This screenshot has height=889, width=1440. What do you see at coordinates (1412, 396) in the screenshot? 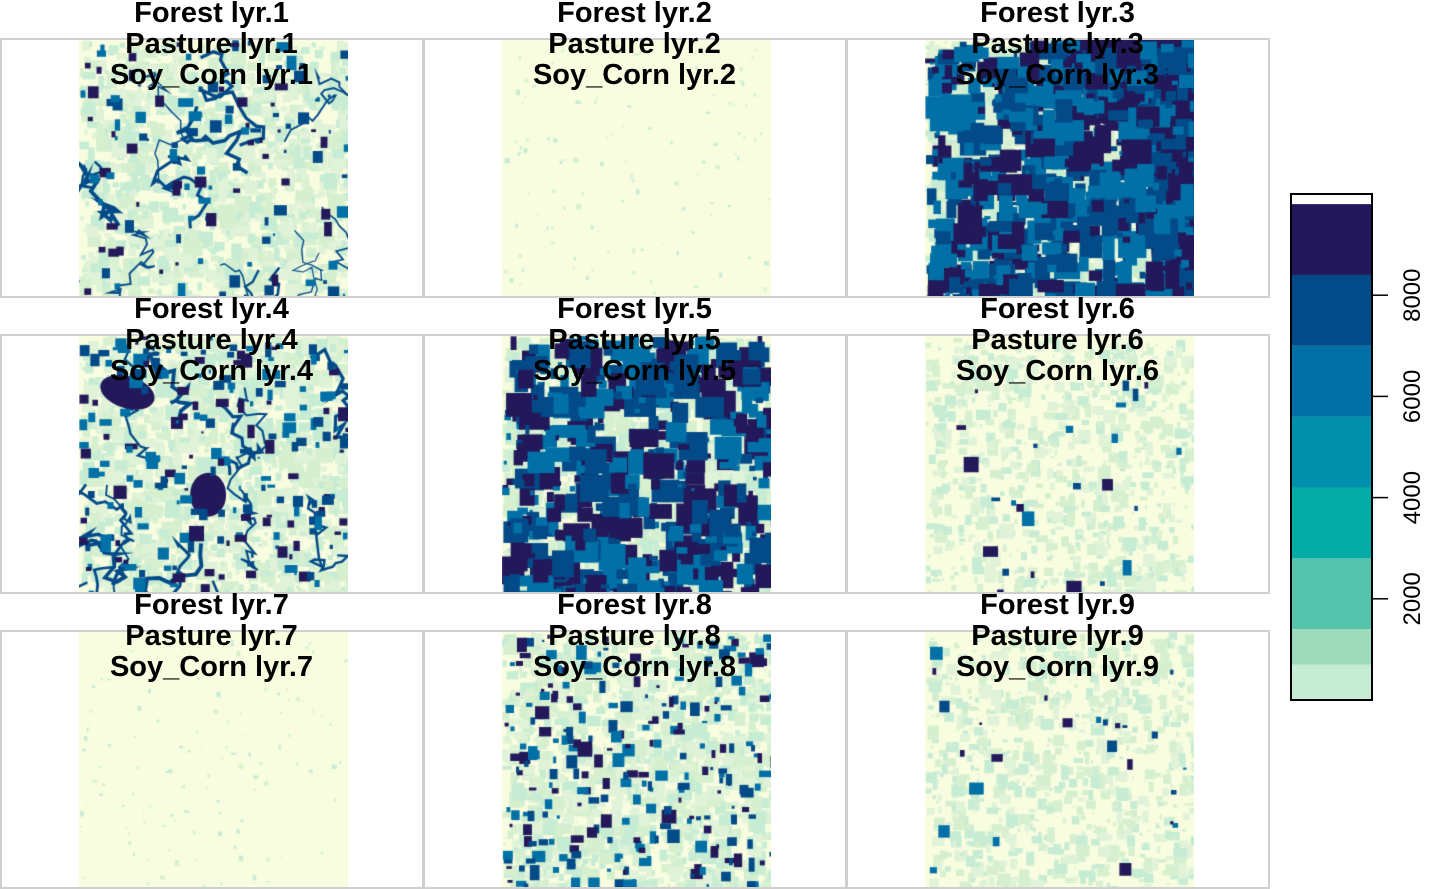
I see `legend-tick-label: 6000` at bounding box center [1412, 396].